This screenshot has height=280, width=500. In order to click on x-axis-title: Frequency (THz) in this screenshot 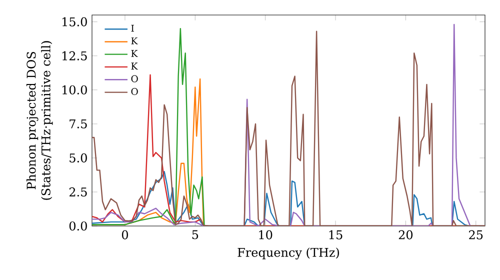, I will do `click(288, 254)`.